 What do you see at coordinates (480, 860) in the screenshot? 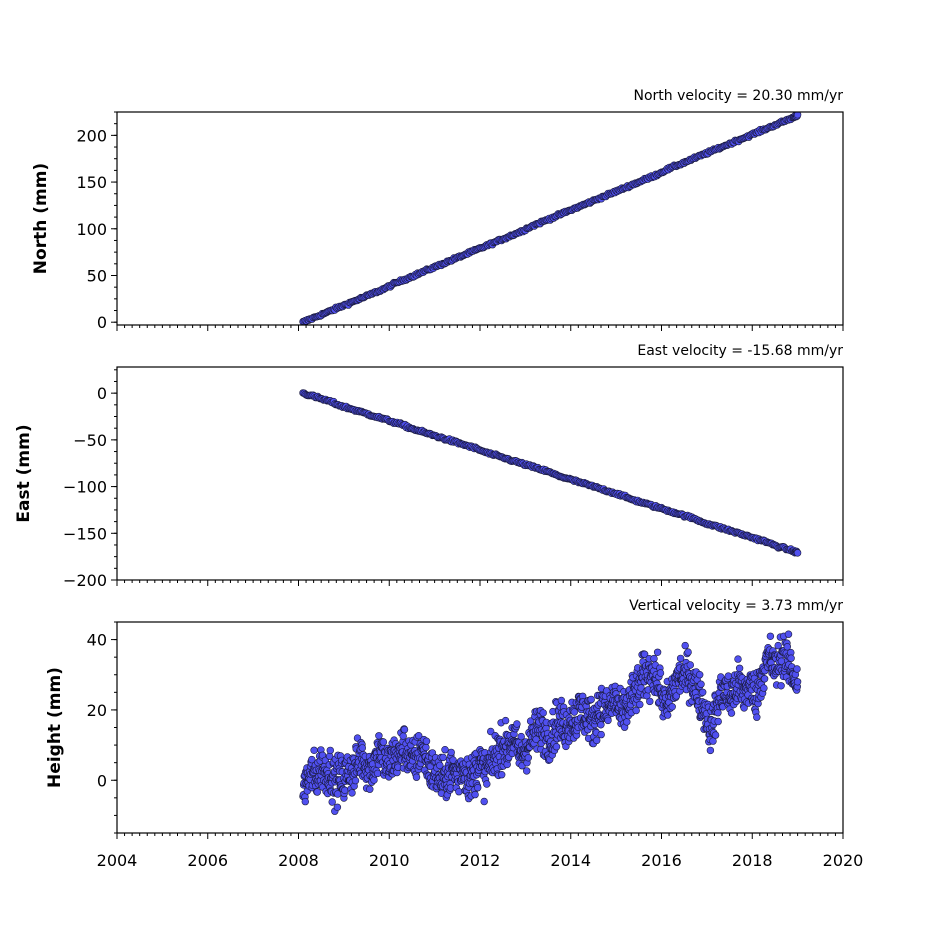
I see `x-tick-label: 2012` at bounding box center [480, 860].